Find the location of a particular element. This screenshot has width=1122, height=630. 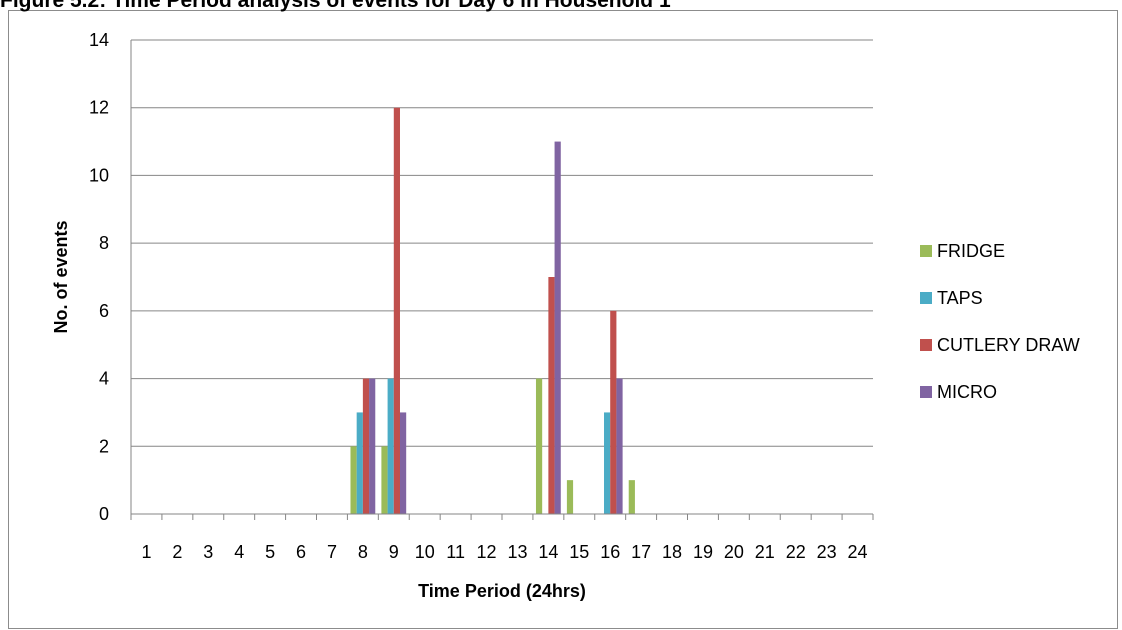

y-tick-label: 12 is located at coordinates (99, 108).